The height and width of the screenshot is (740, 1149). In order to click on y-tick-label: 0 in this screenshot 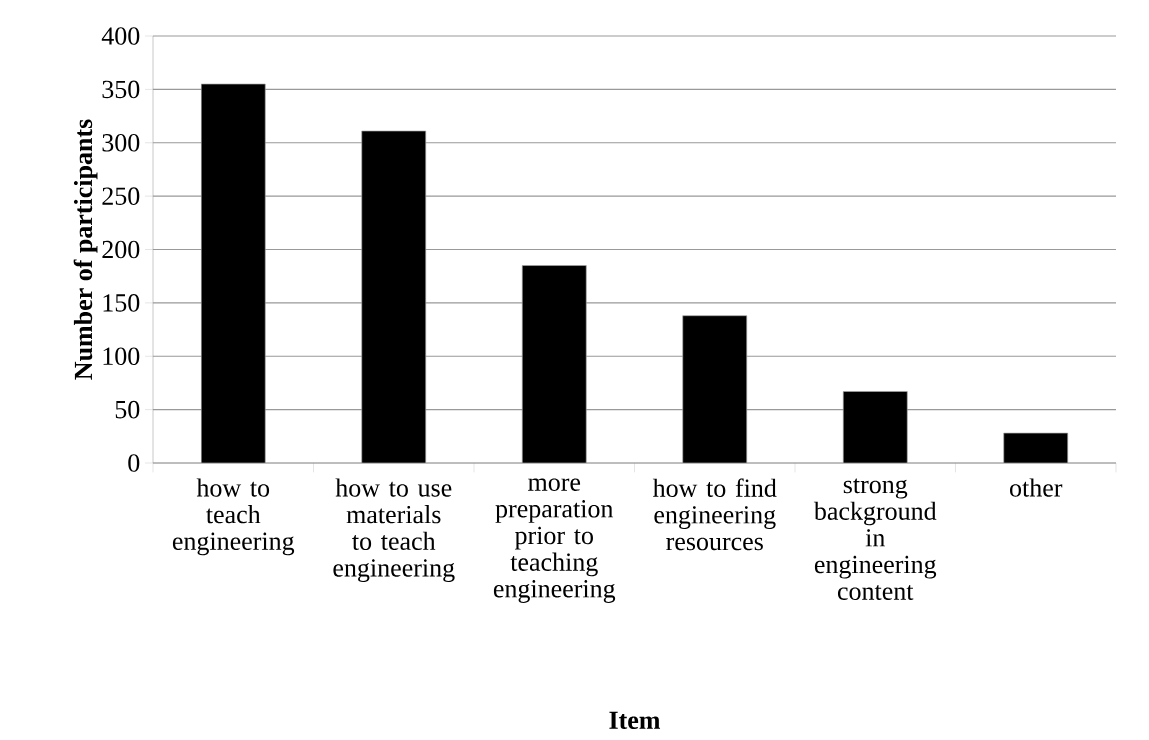, I will do `click(134, 463)`.